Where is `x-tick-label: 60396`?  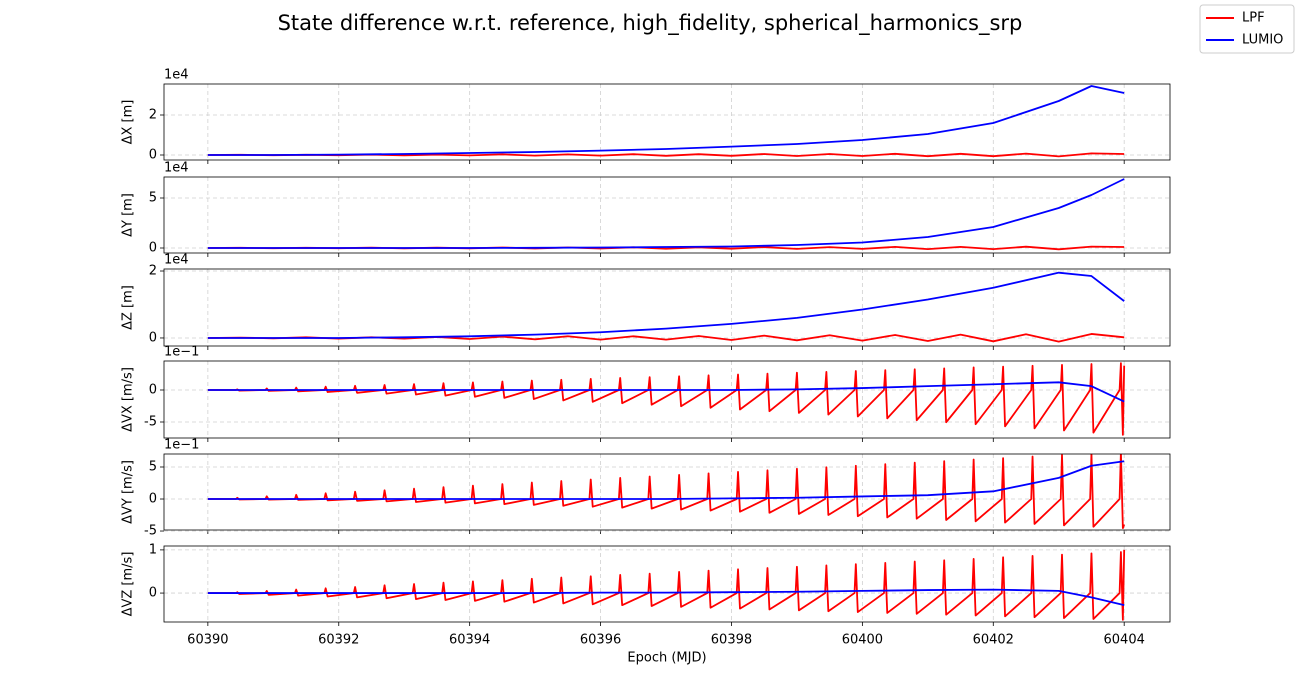
x-tick-label: 60396 is located at coordinates (600, 640).